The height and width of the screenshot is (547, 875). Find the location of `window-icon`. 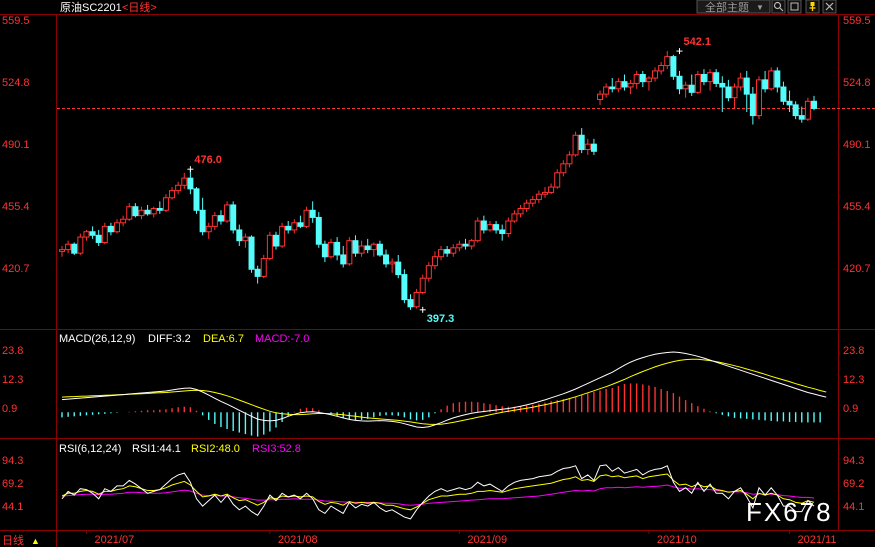

window-icon is located at coordinates (794, 7).